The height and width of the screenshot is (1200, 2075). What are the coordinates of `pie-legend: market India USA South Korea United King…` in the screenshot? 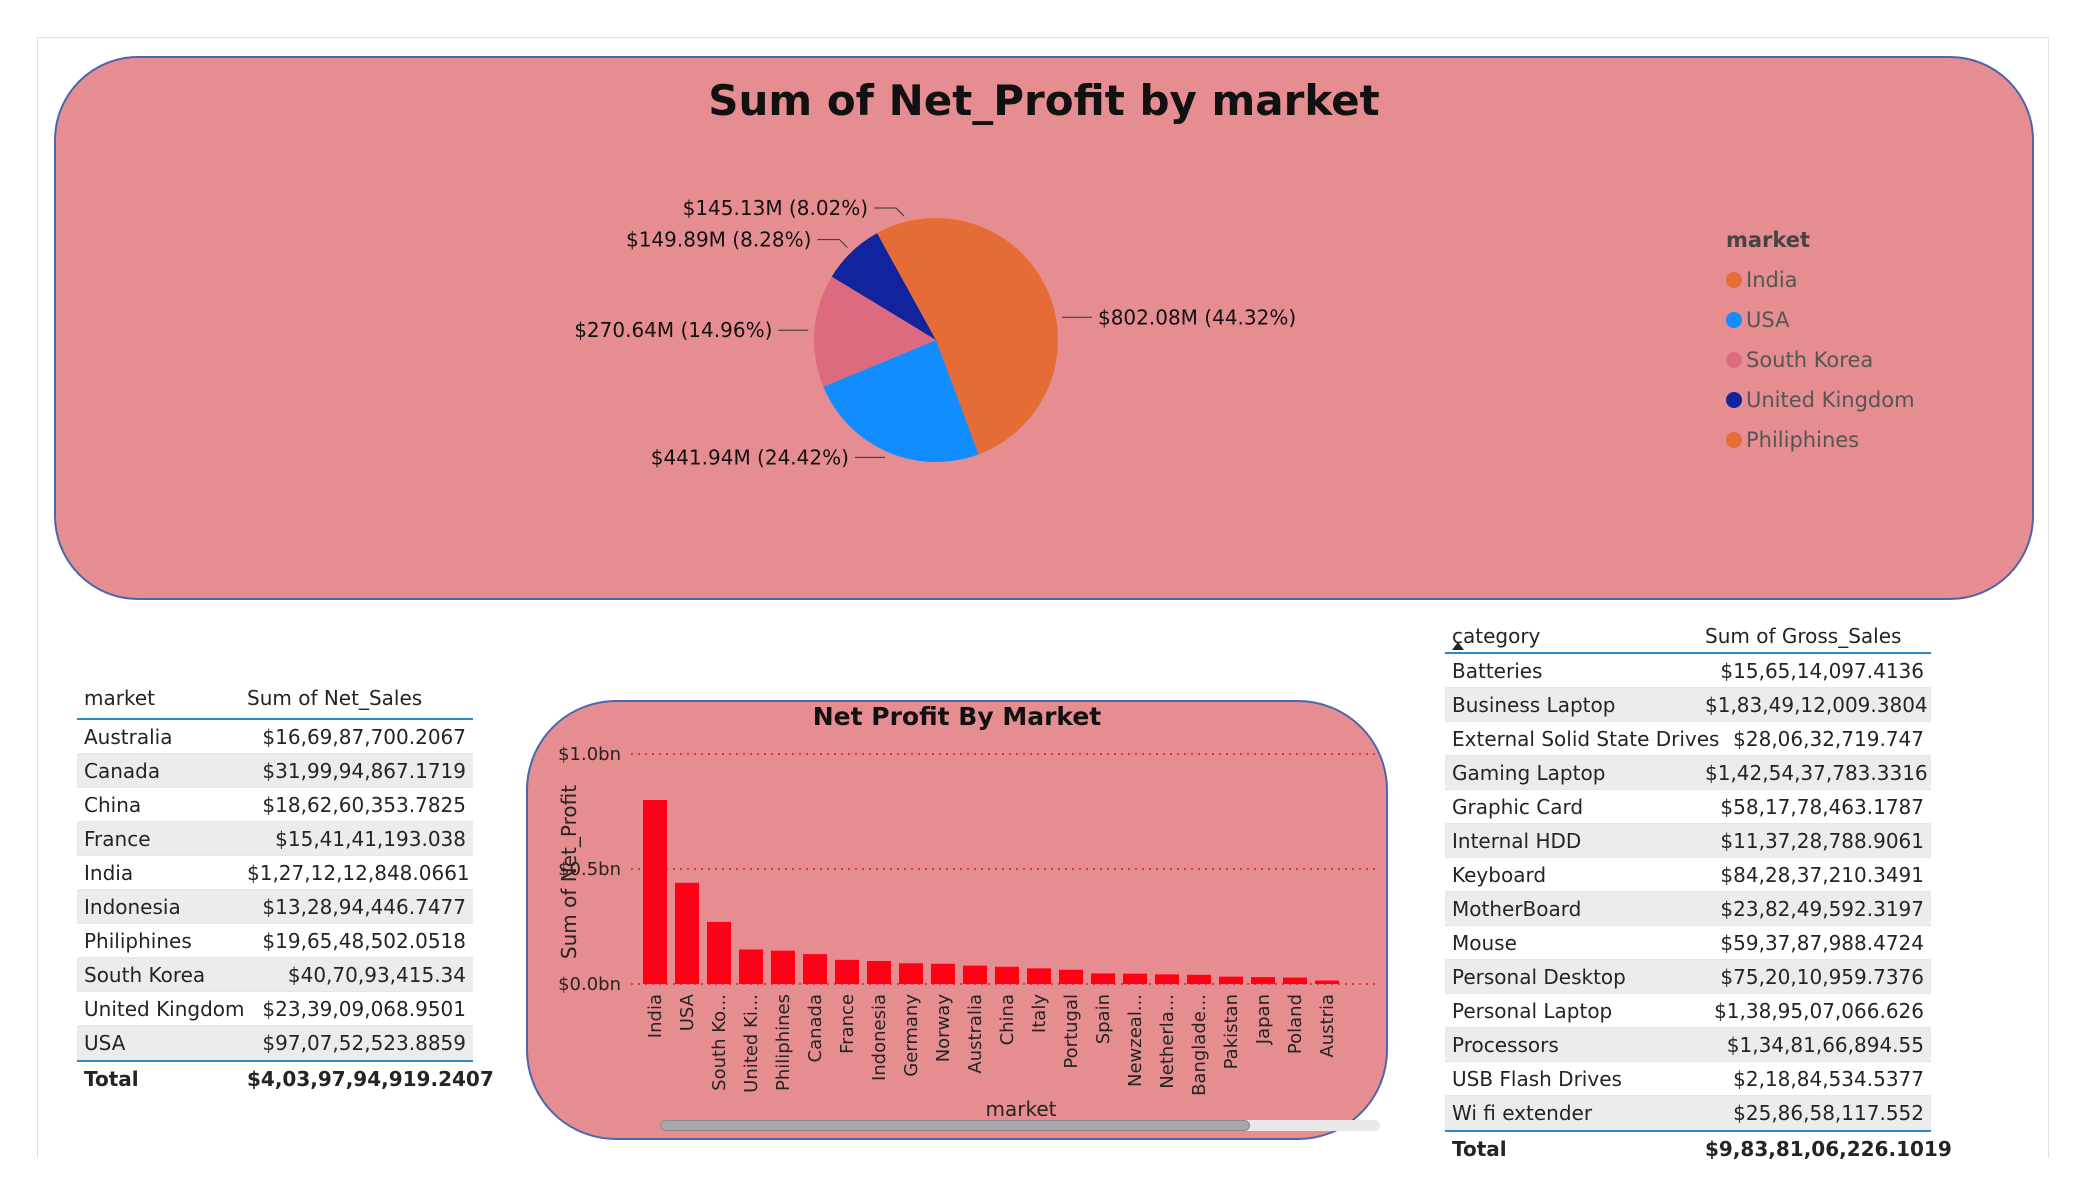 It's located at (1820, 344).